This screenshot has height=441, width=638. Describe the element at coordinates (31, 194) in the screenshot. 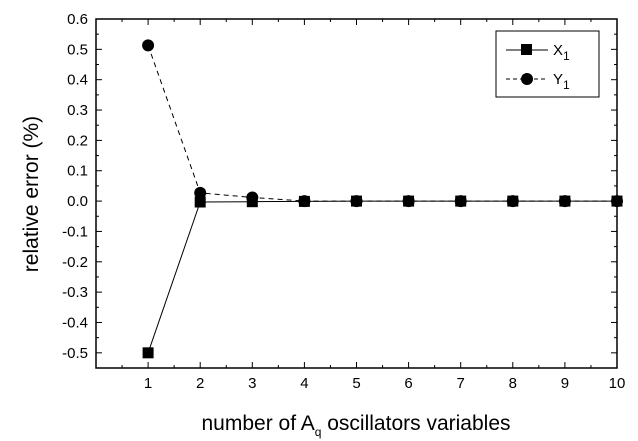

I see `y-axis-title: relative error (%)` at that location.